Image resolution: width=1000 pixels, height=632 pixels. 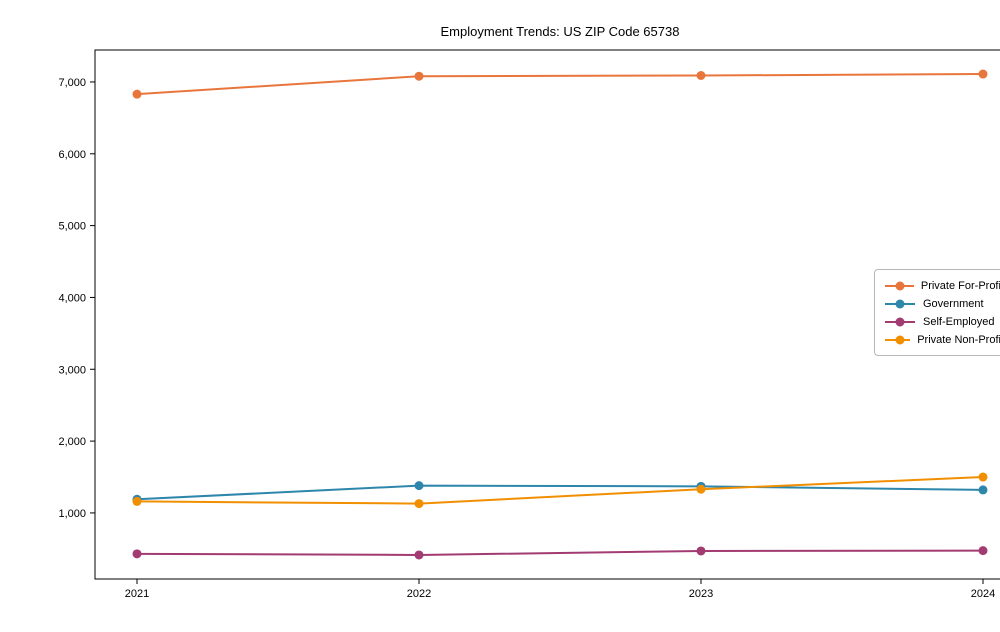 I want to click on legend-label: Private For-Profit, so click(x=960, y=285).